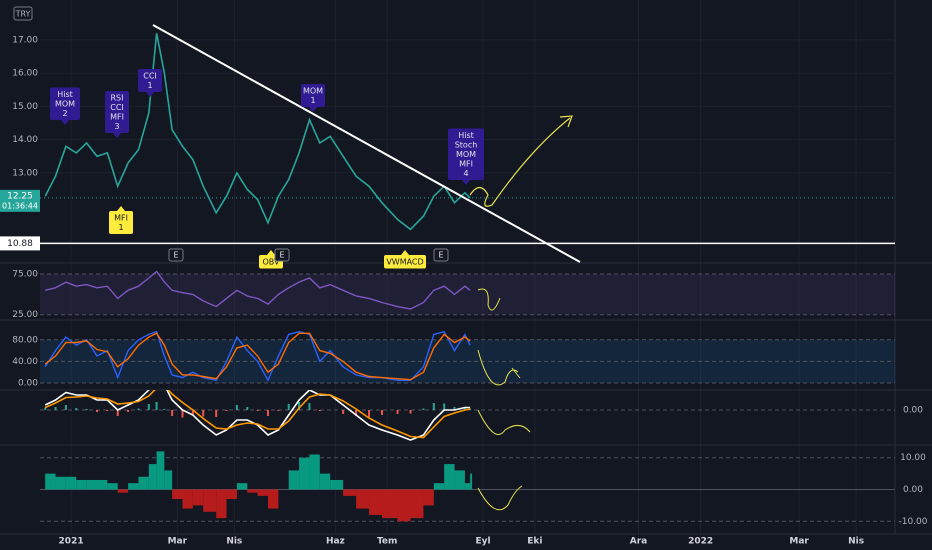  What do you see at coordinates (465, 173) in the screenshot?
I see `annotation-text: 4` at bounding box center [465, 173].